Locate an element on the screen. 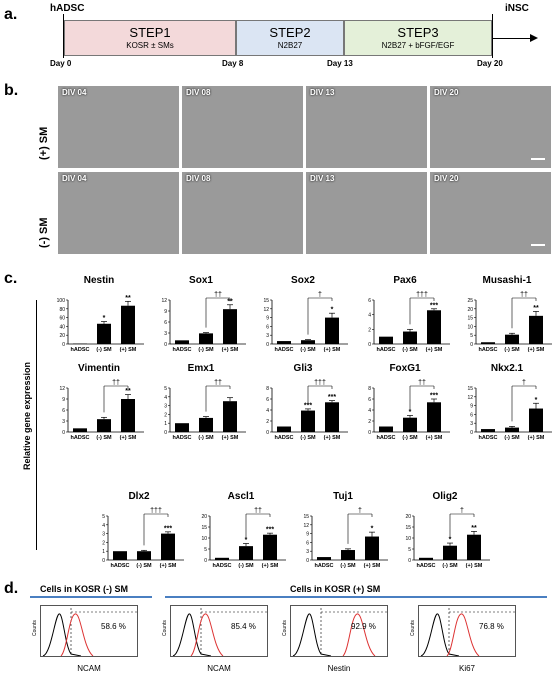 Image resolution: width=555 pixels, height=685 pixels. day-label-0: Day 0 is located at coordinates (61, 63).